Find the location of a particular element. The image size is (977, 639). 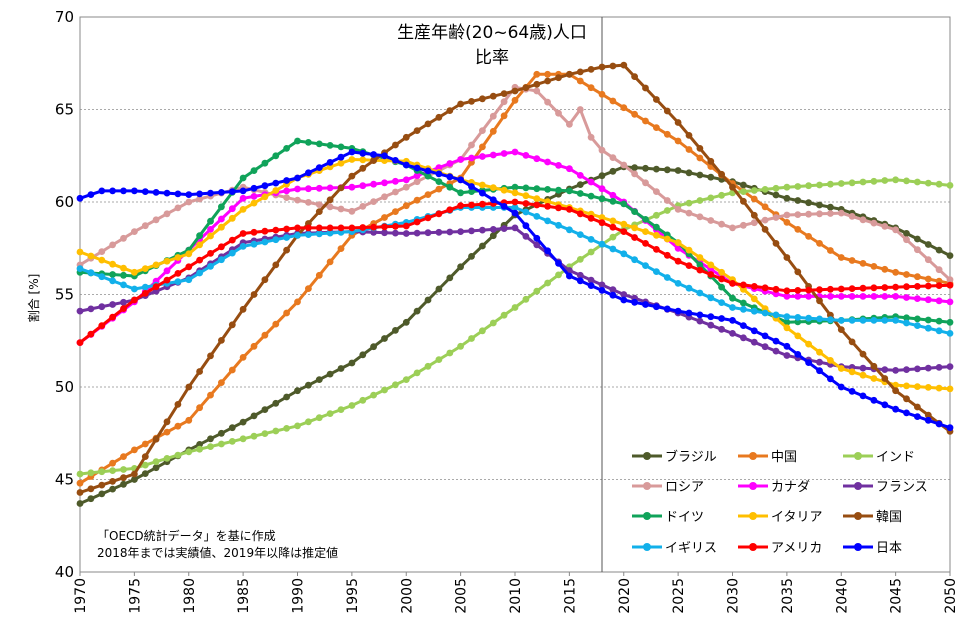

point-10-1970 is located at coordinates (80, 342).